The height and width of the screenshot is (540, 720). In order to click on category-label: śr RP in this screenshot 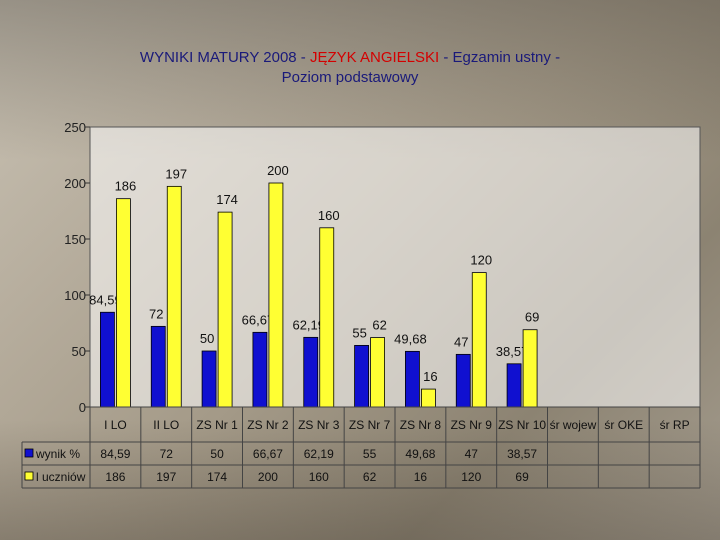, I will do `click(675, 425)`.